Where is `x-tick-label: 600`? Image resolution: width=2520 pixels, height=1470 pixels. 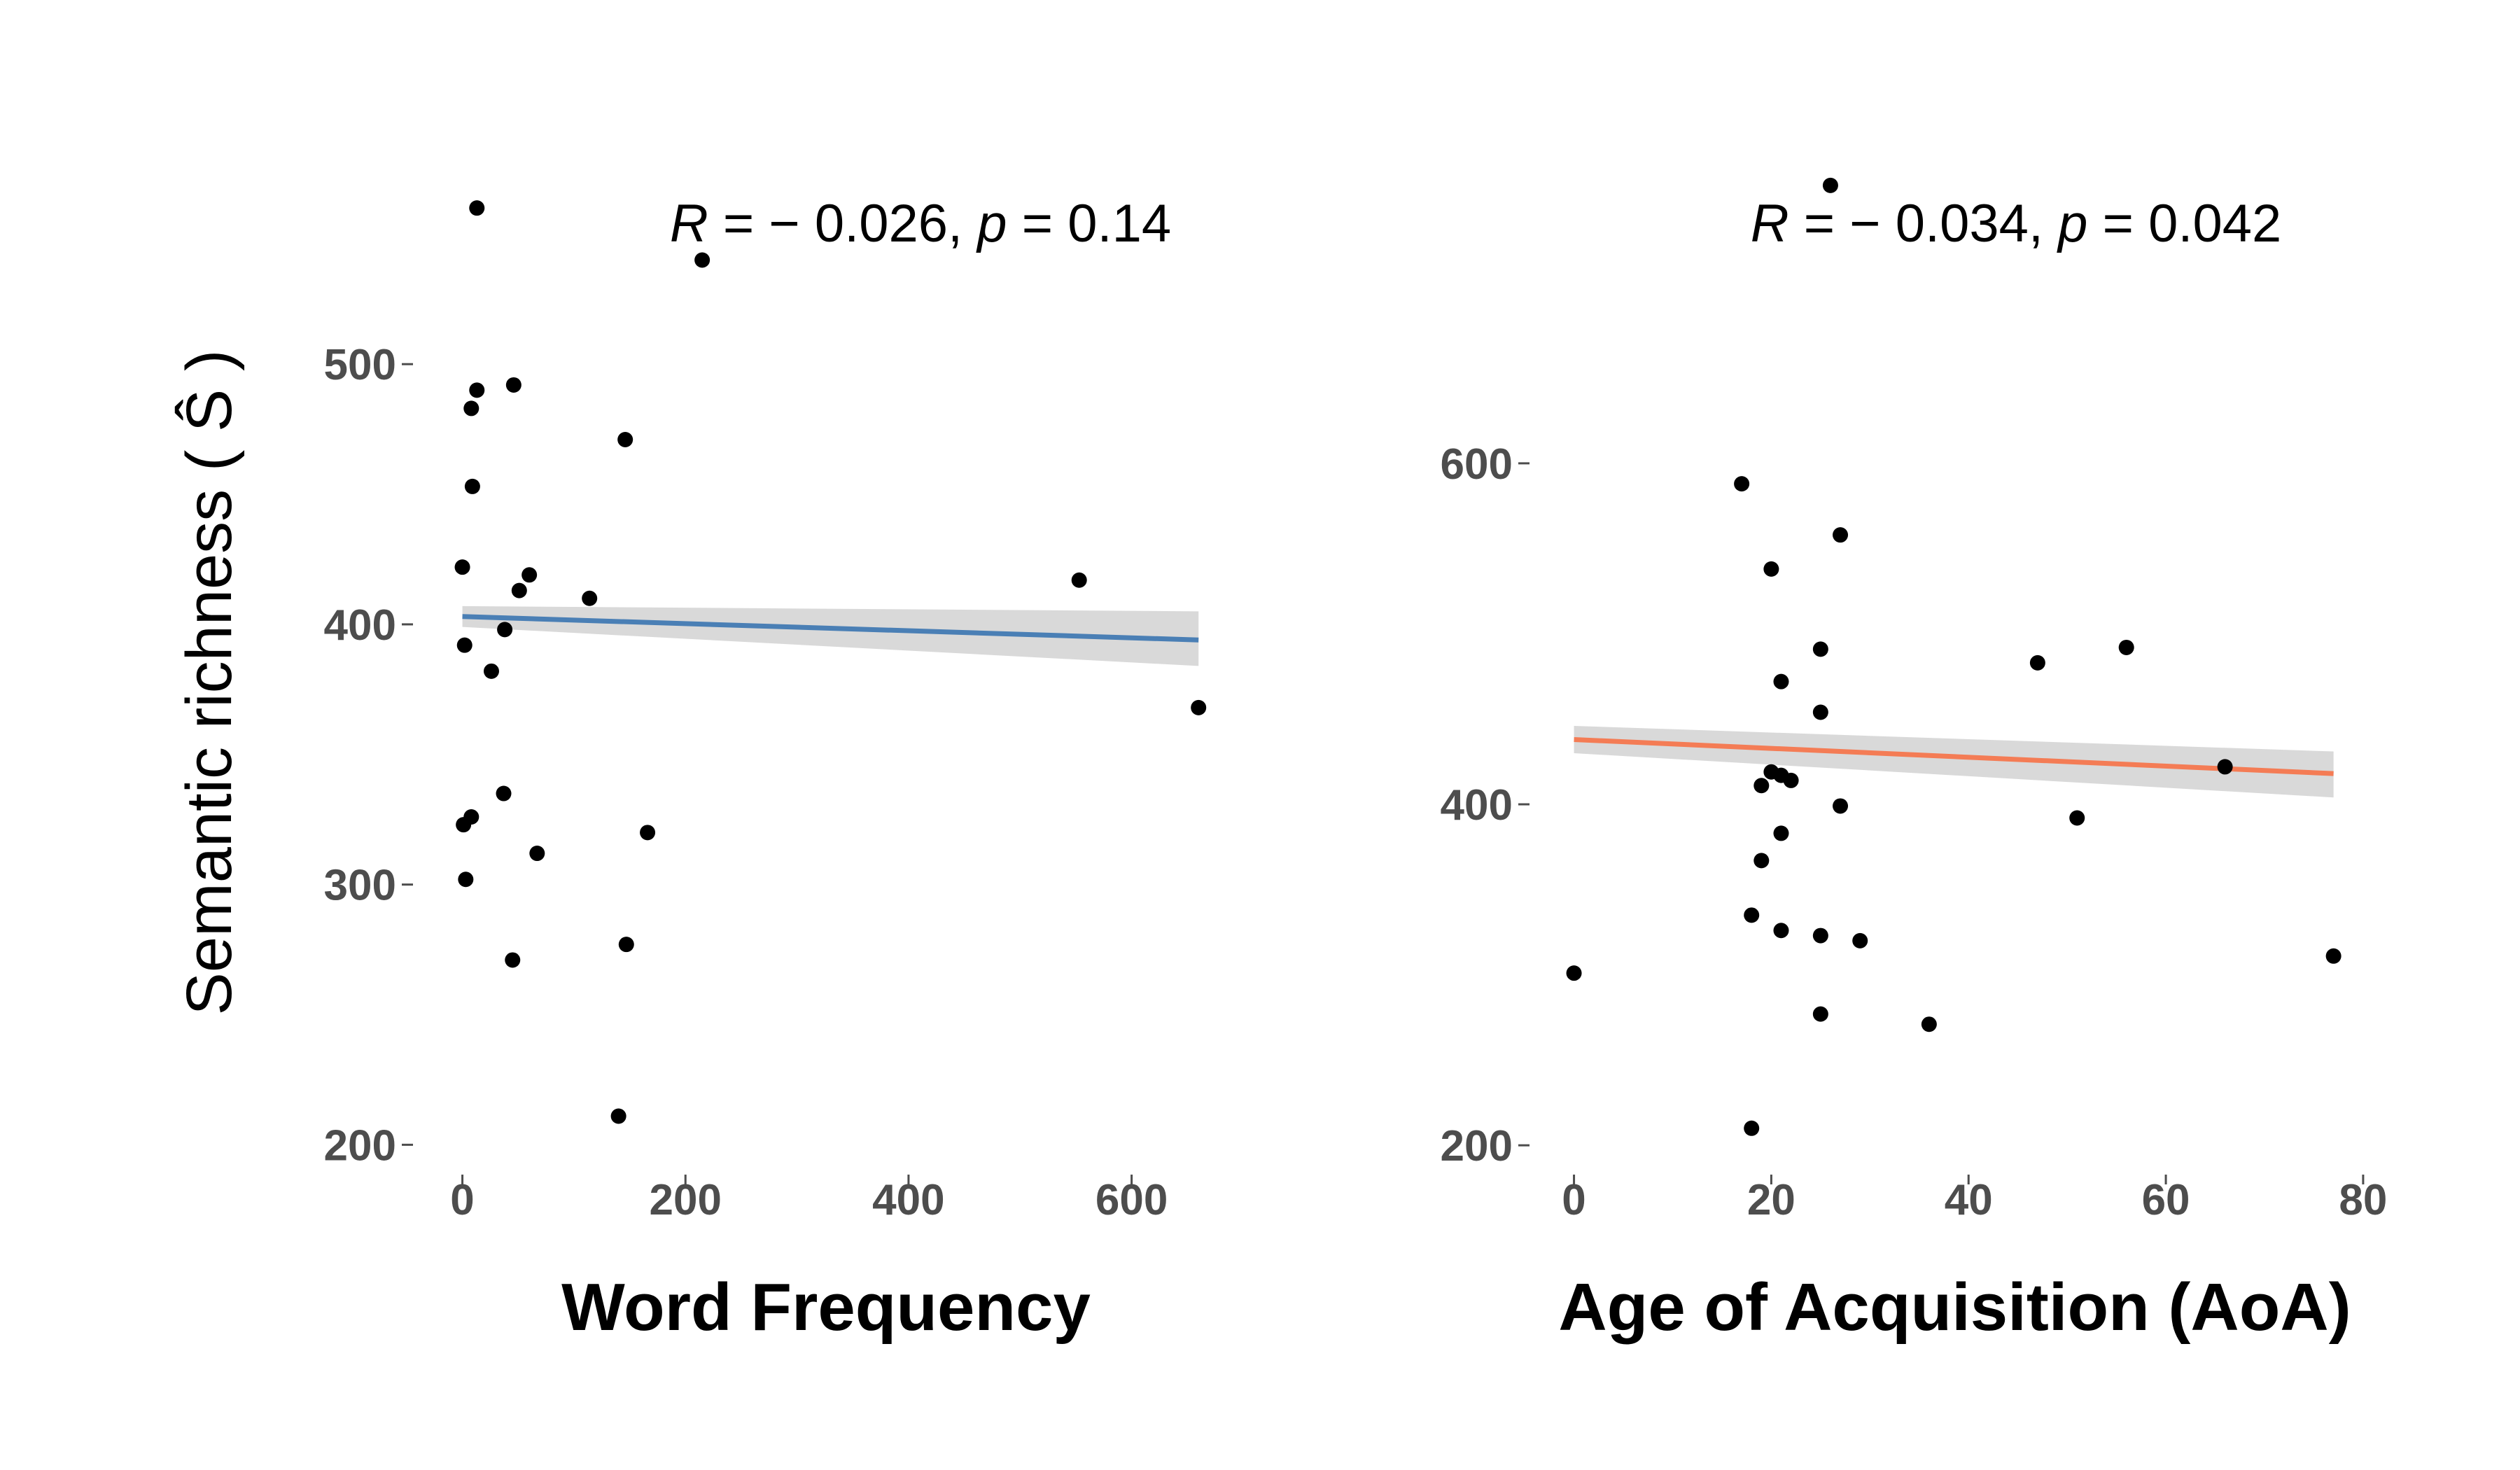
x-tick-label: 600 is located at coordinates (1132, 1200).